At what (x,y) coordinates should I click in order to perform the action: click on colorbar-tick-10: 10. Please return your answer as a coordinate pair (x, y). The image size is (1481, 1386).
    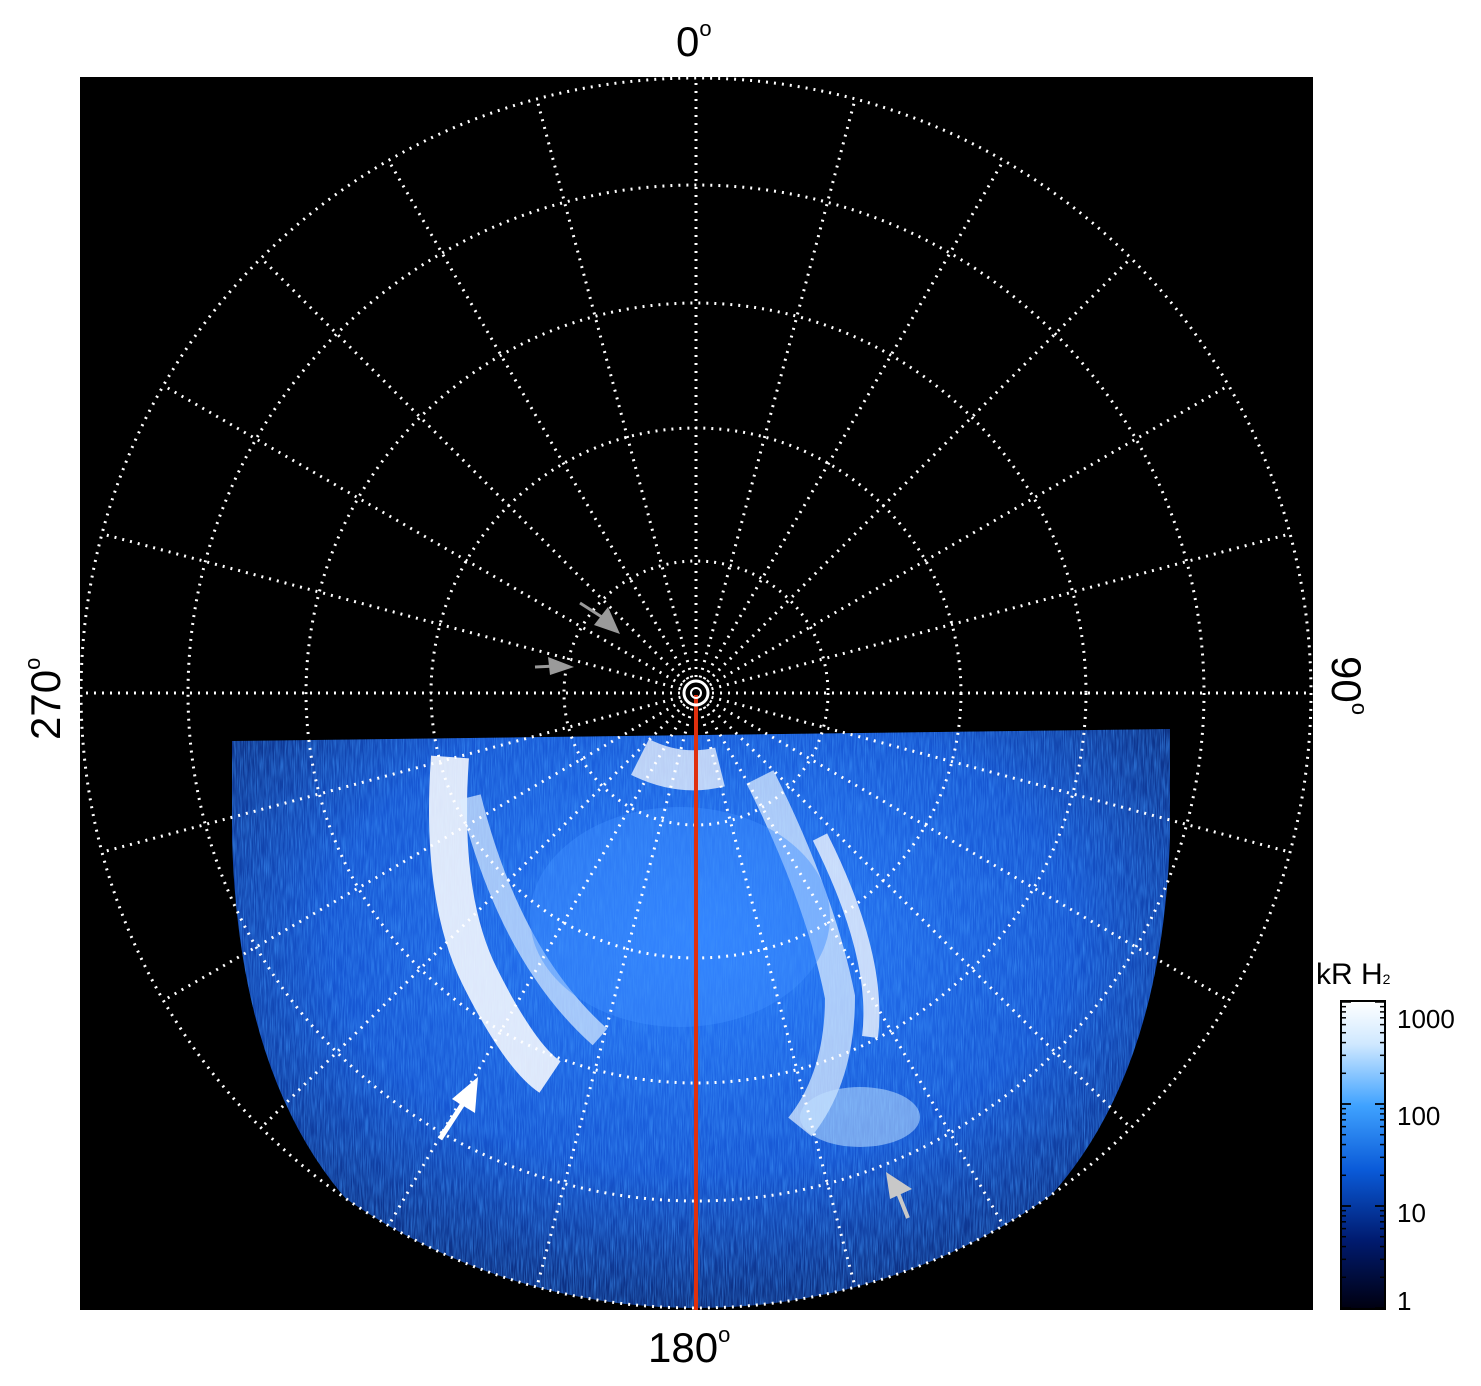
    Looking at the image, I should click on (1411, 1213).